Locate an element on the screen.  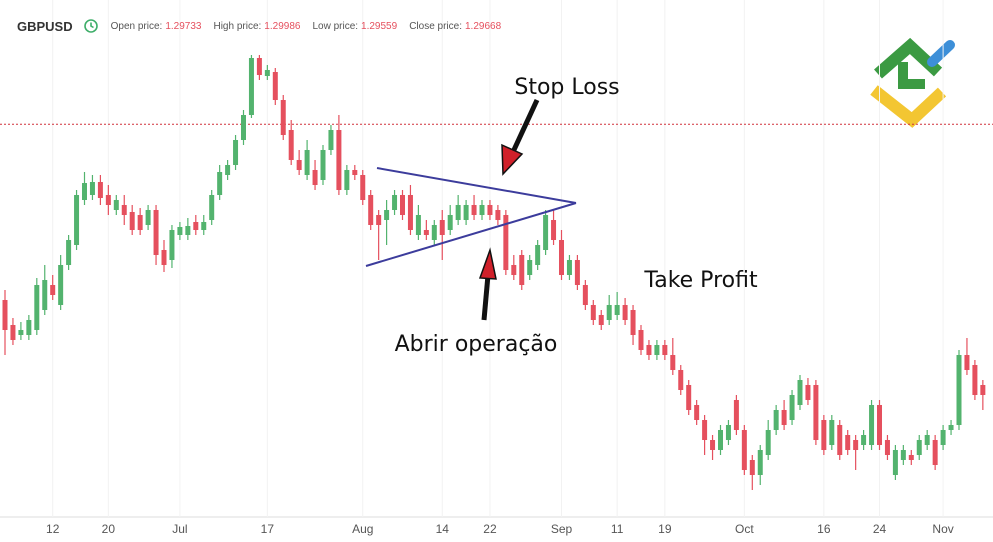
annotation: Abrir operação is located at coordinates (476, 344).